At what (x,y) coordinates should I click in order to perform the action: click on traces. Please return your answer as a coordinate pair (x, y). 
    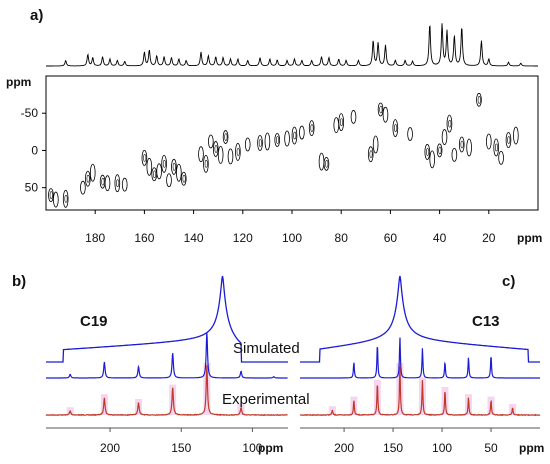
    Looking at the image, I should click on (420, 346).